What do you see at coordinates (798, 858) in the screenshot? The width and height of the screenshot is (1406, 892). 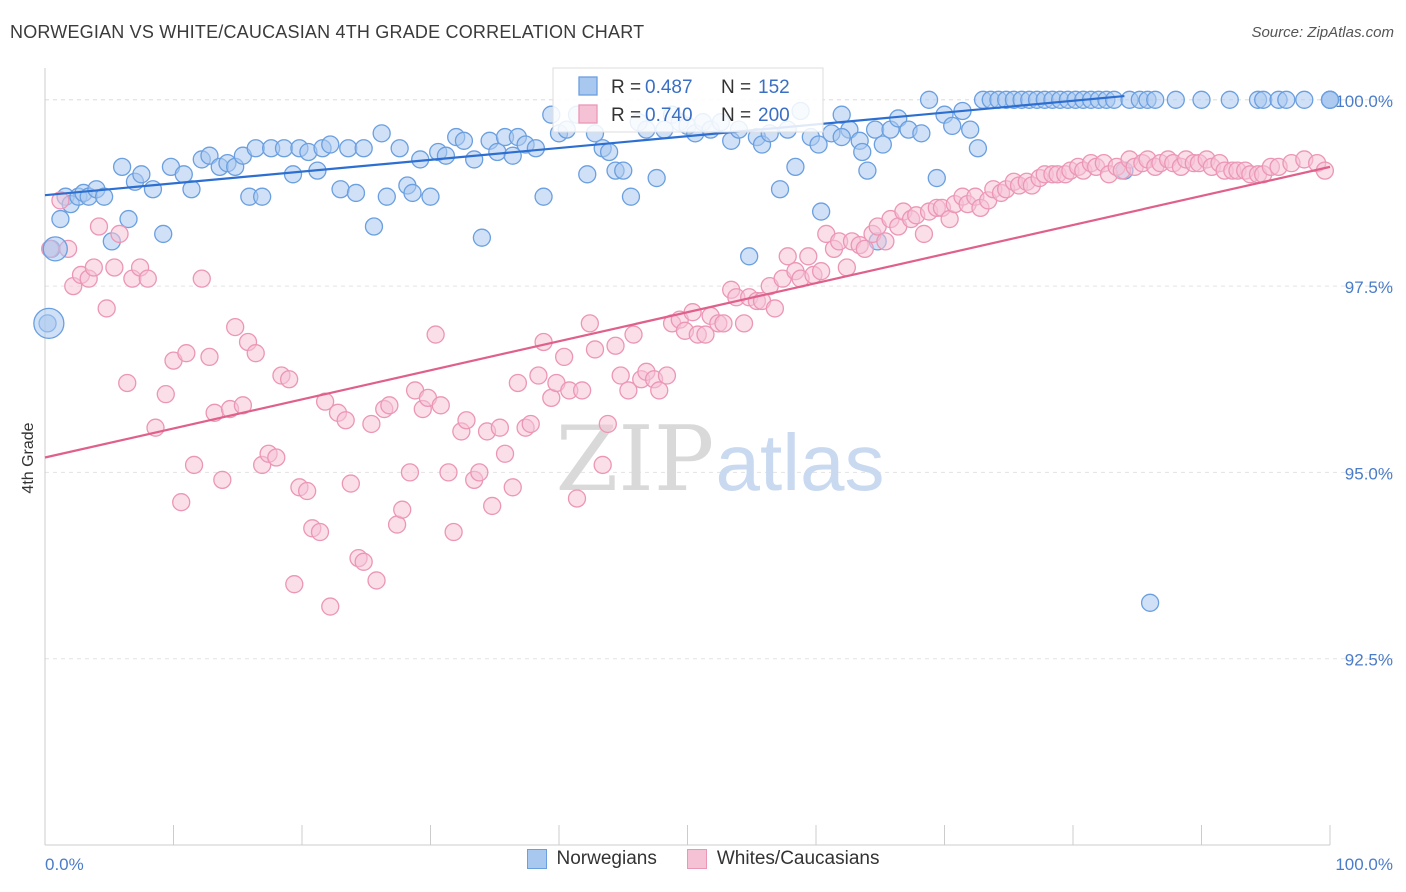 I see `legend-label-whites: Whites/Caucasians` at bounding box center [798, 858].